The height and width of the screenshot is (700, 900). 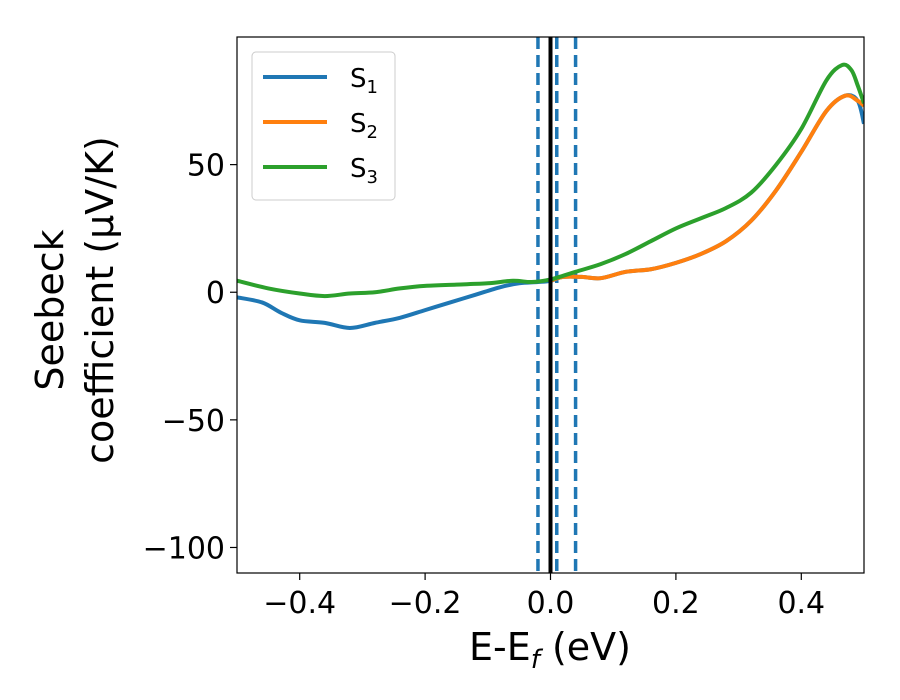 I want to click on legend-box, so click(x=323, y=126).